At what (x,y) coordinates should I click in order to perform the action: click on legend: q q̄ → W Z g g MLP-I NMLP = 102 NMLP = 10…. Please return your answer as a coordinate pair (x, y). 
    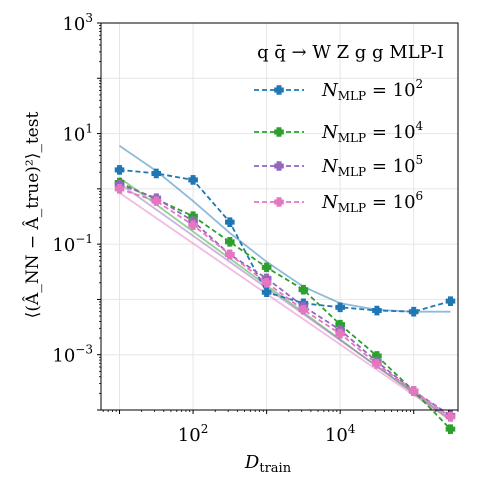
    Looking at the image, I should click on (349, 128).